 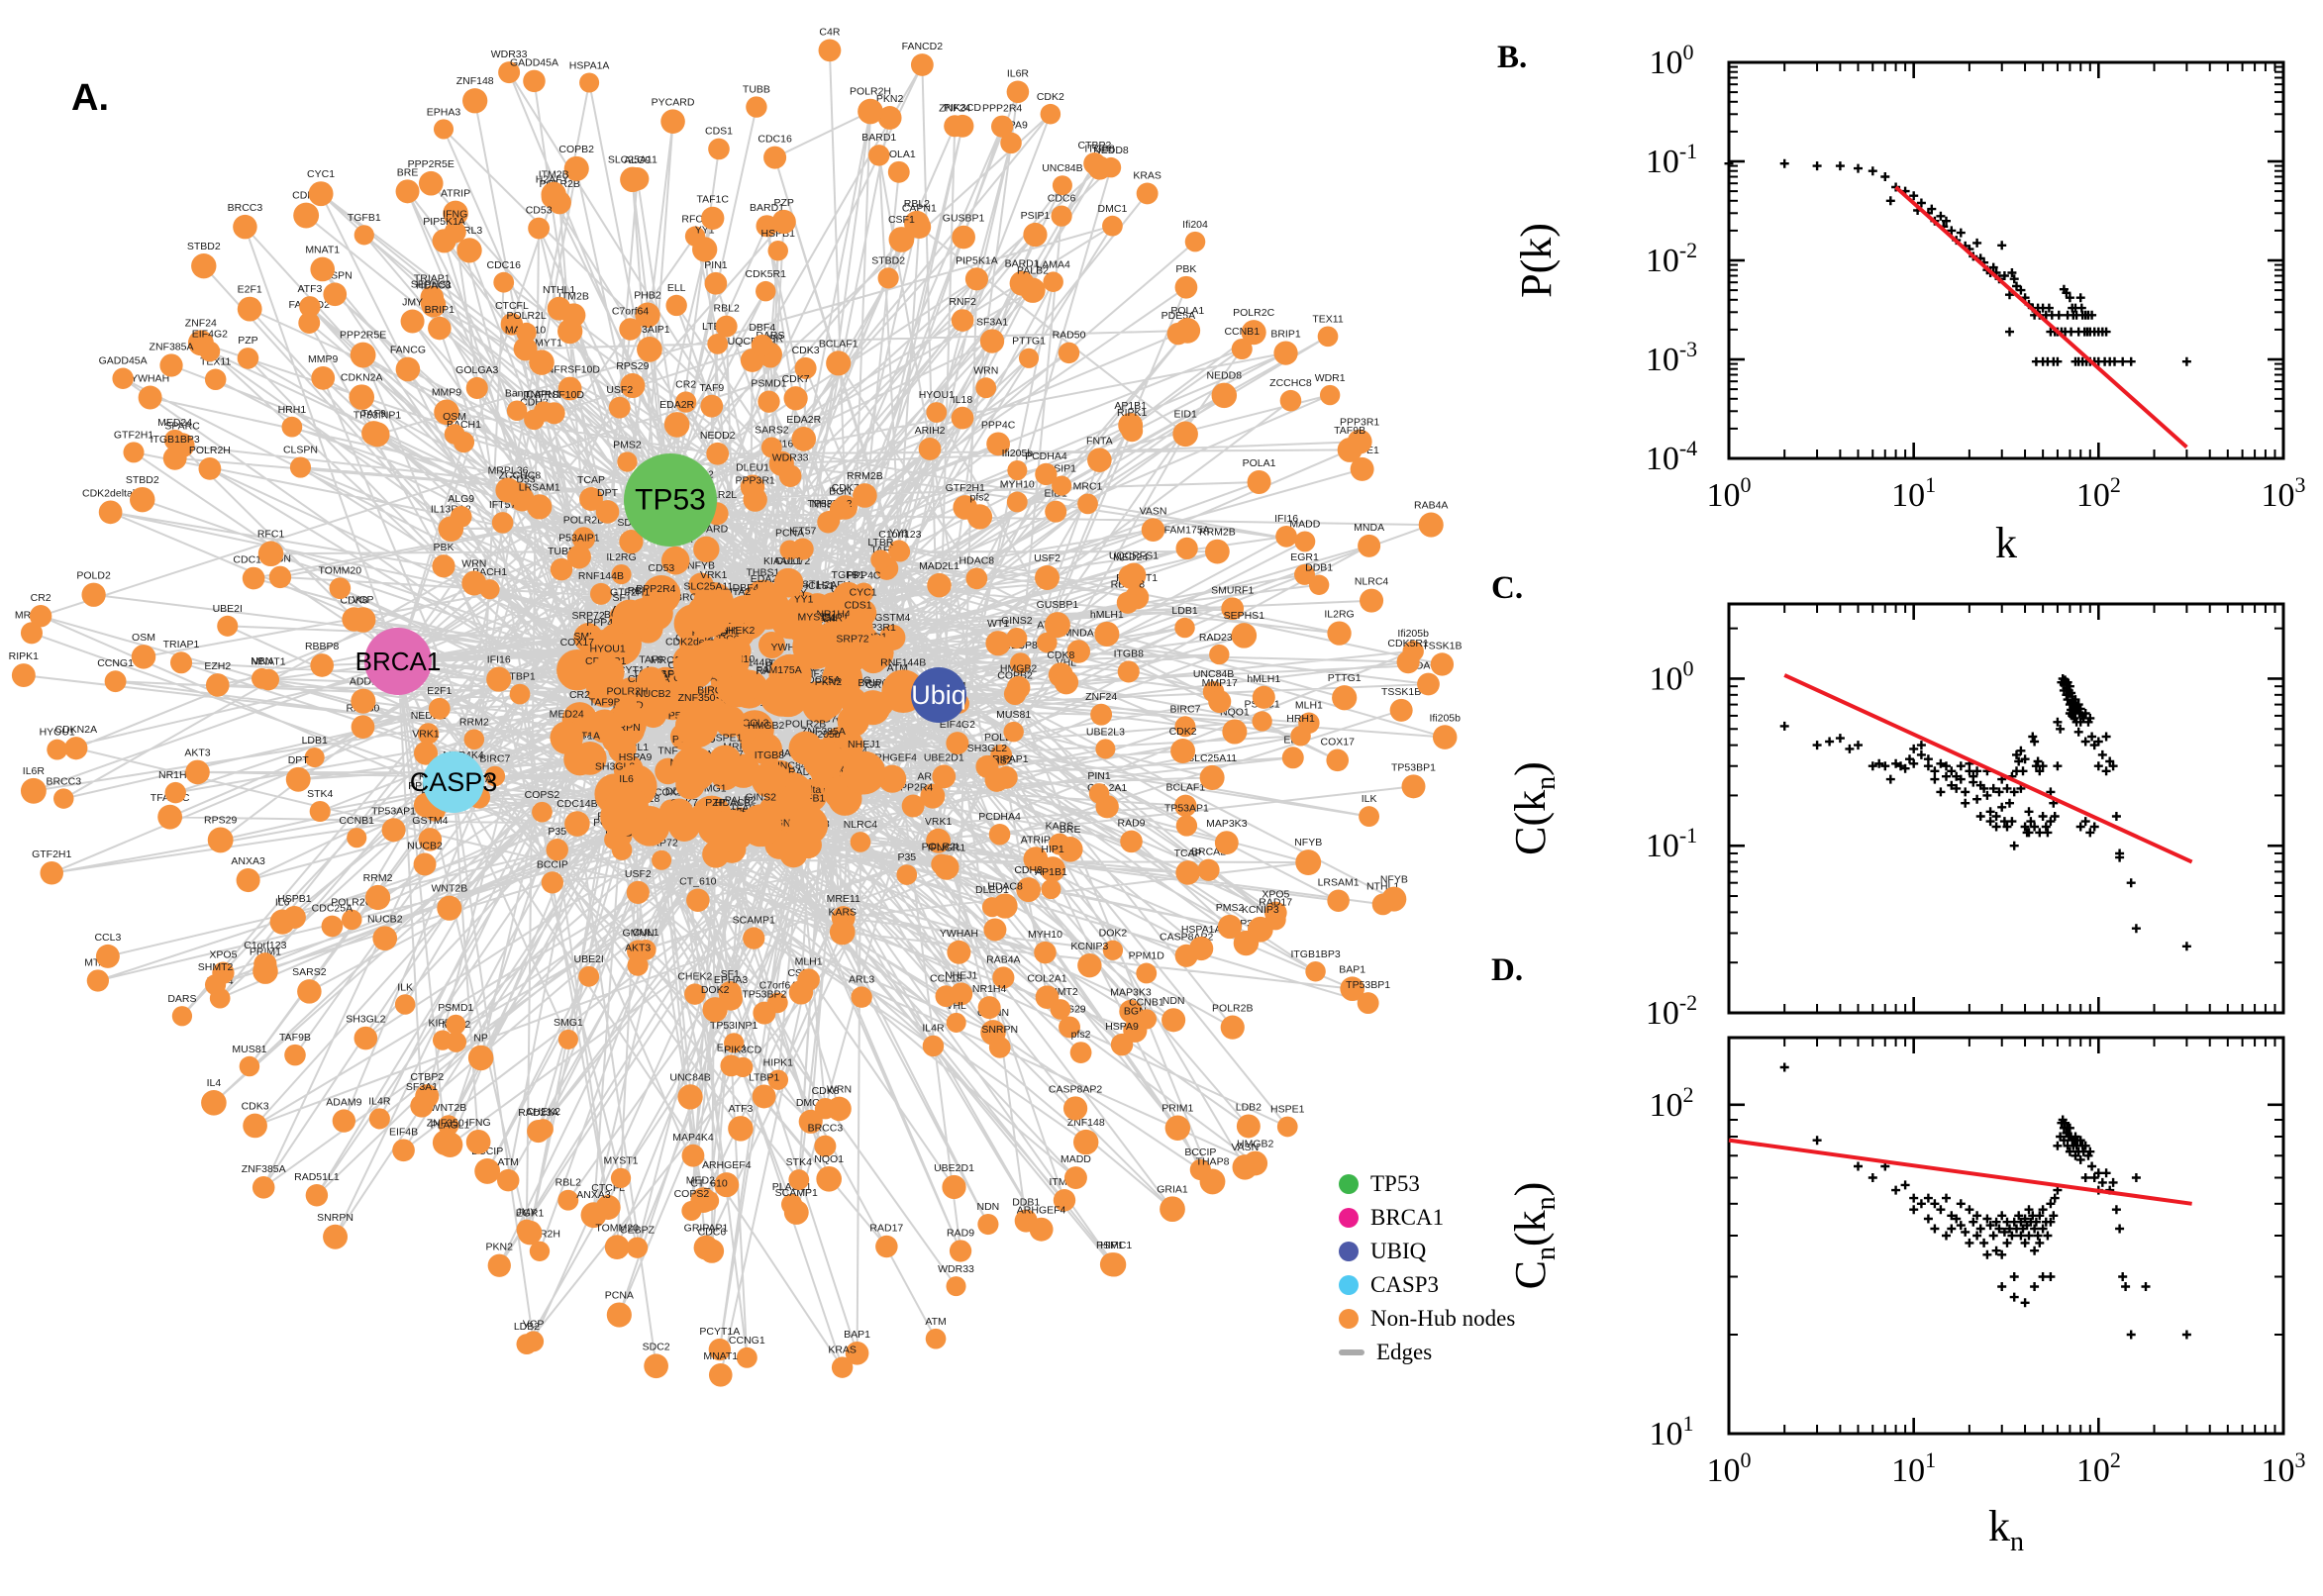 I want to click on svg-text: 10¹, so click(x=1913, y=1468).